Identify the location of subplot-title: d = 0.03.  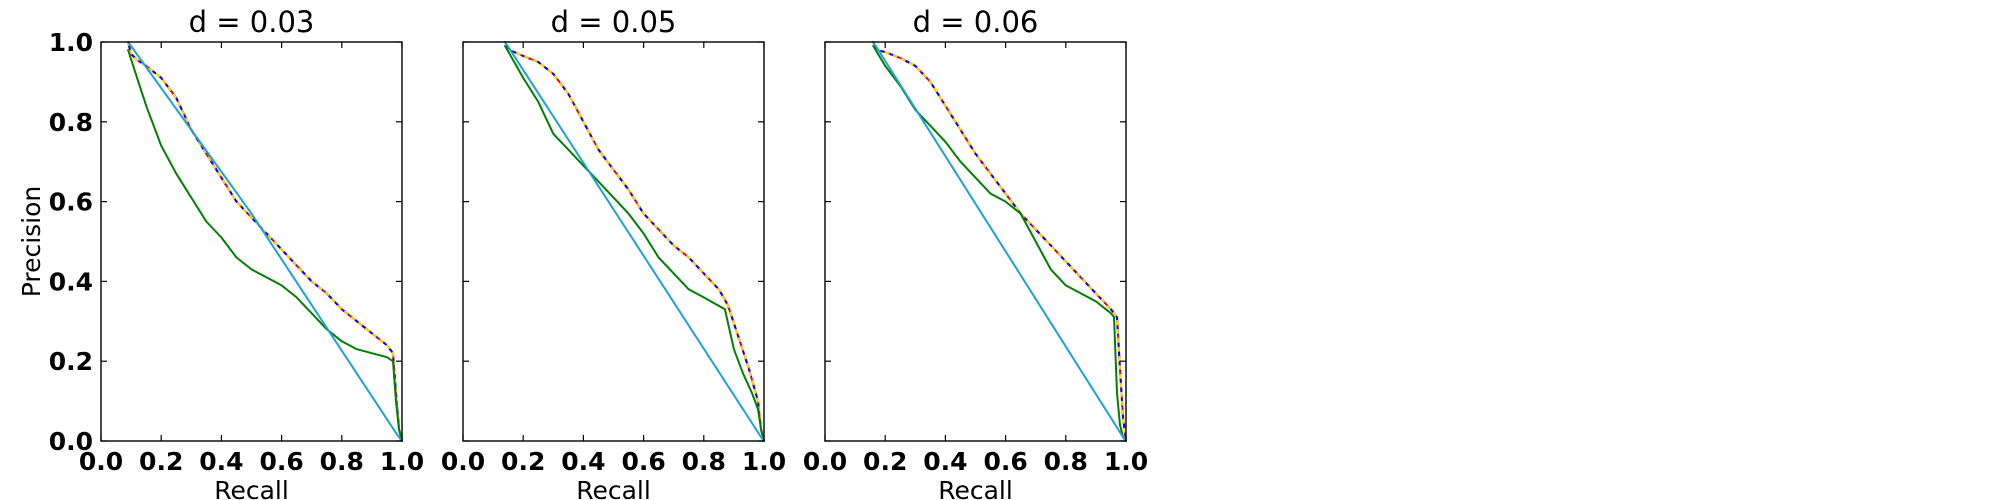
(252, 22).